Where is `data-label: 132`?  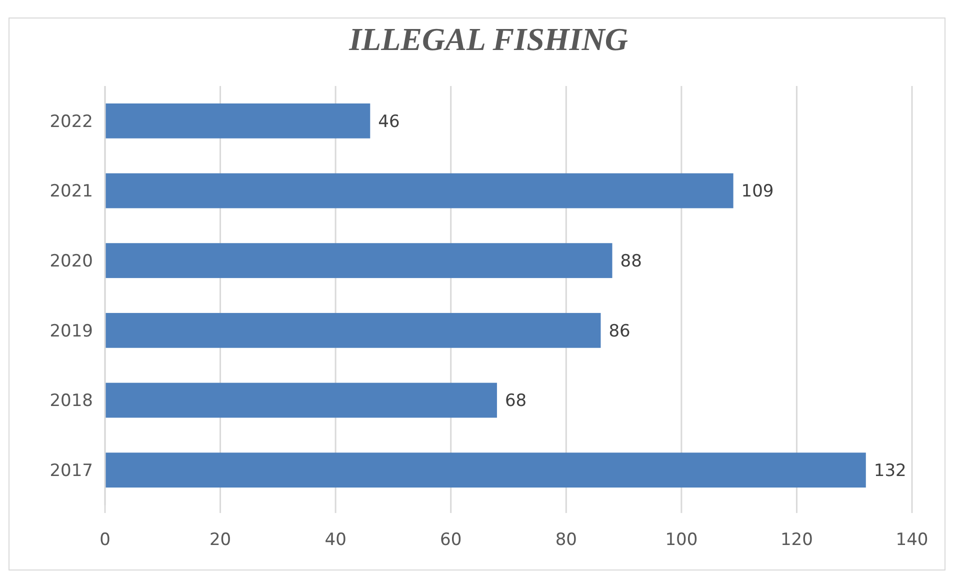 data-label: 132 is located at coordinates (890, 471).